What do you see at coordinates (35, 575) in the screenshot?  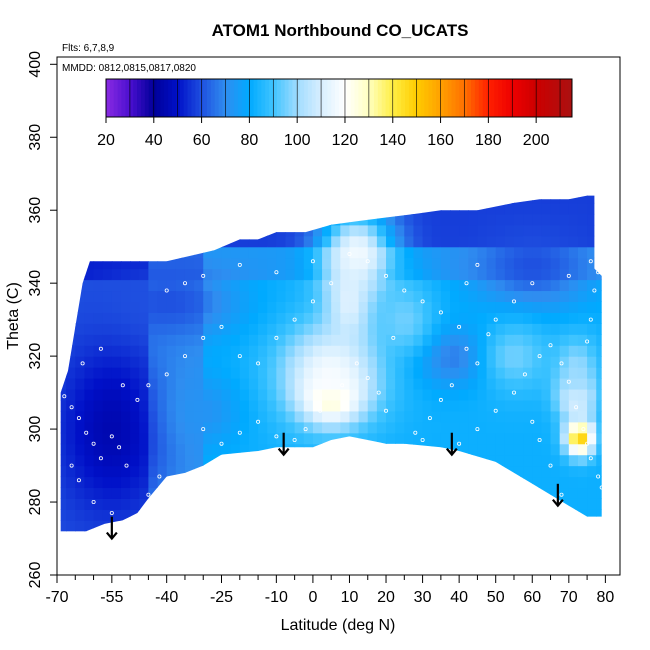 I see `y-tick-label: 260` at bounding box center [35, 575].